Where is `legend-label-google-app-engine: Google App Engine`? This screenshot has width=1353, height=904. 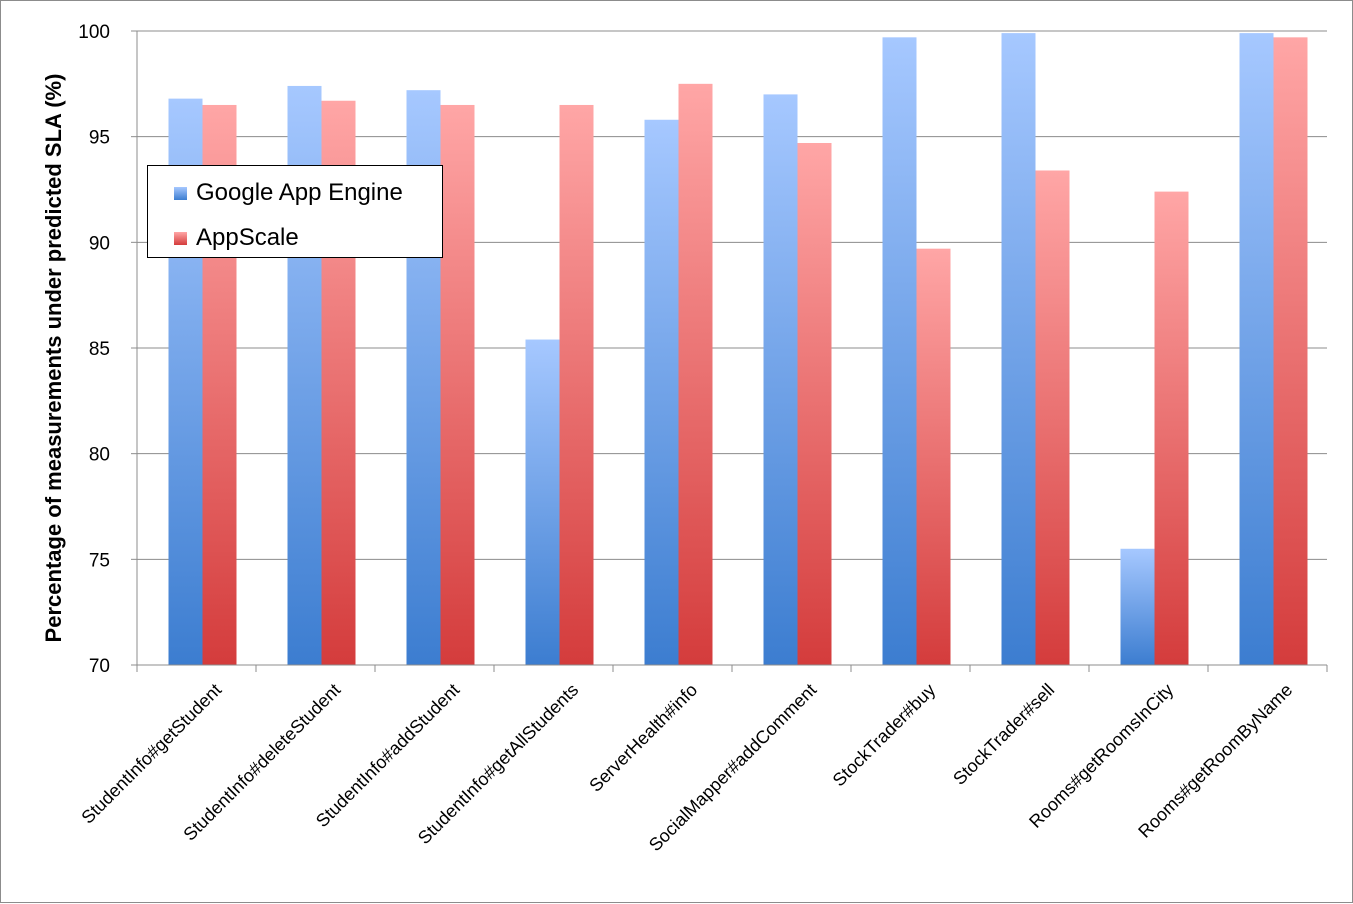
legend-label-google-app-engine: Google App Engine is located at coordinates (299, 192).